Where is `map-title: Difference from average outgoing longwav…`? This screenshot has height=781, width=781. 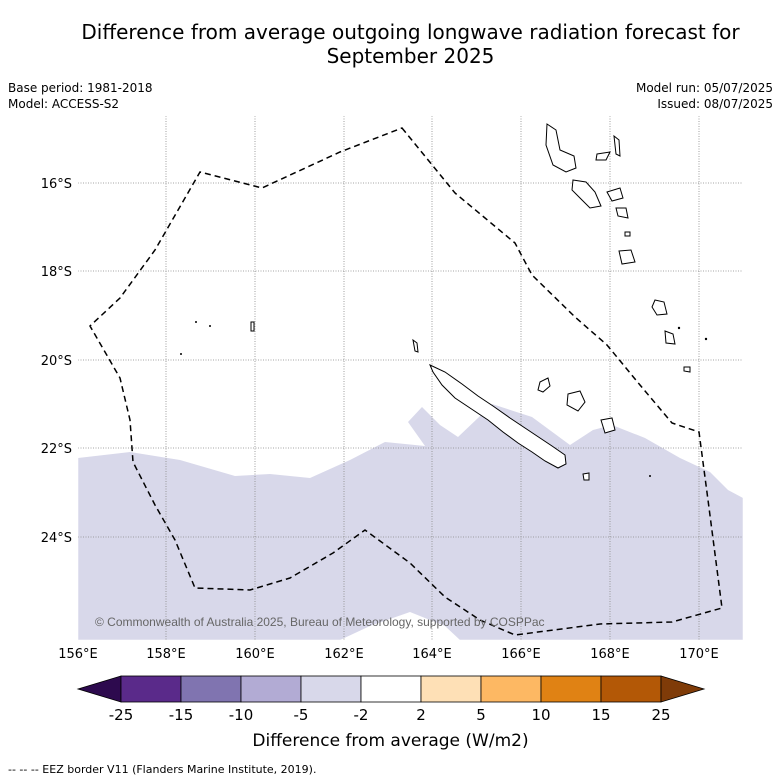
map-title: Difference from average outgoing longwav… is located at coordinates (410, 44).